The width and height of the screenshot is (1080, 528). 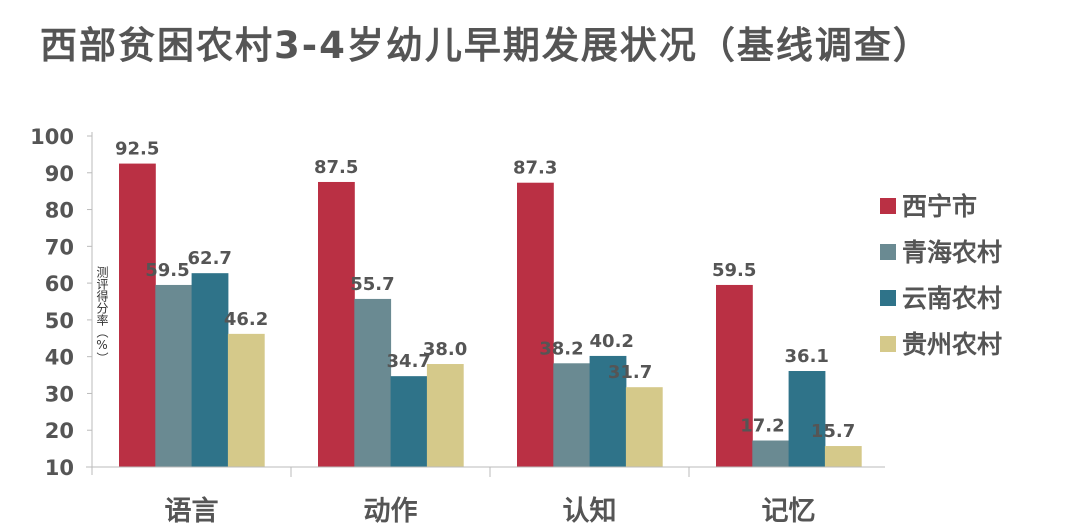 What do you see at coordinates (59, 247) in the screenshot?
I see `y-tick-label: 70` at bounding box center [59, 247].